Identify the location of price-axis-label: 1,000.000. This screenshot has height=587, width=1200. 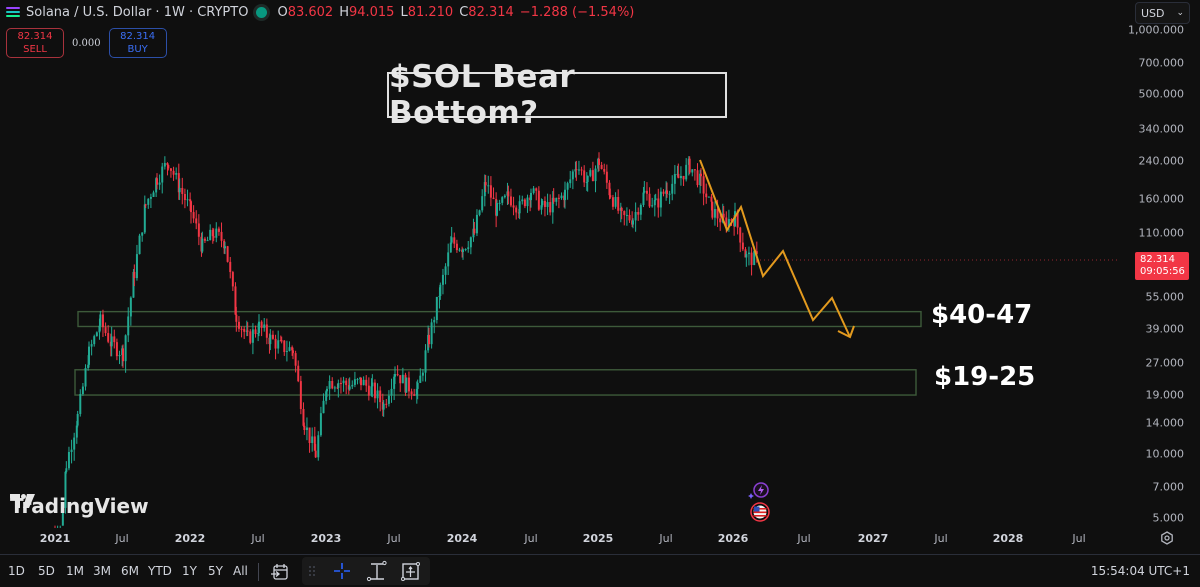
(1156, 30).